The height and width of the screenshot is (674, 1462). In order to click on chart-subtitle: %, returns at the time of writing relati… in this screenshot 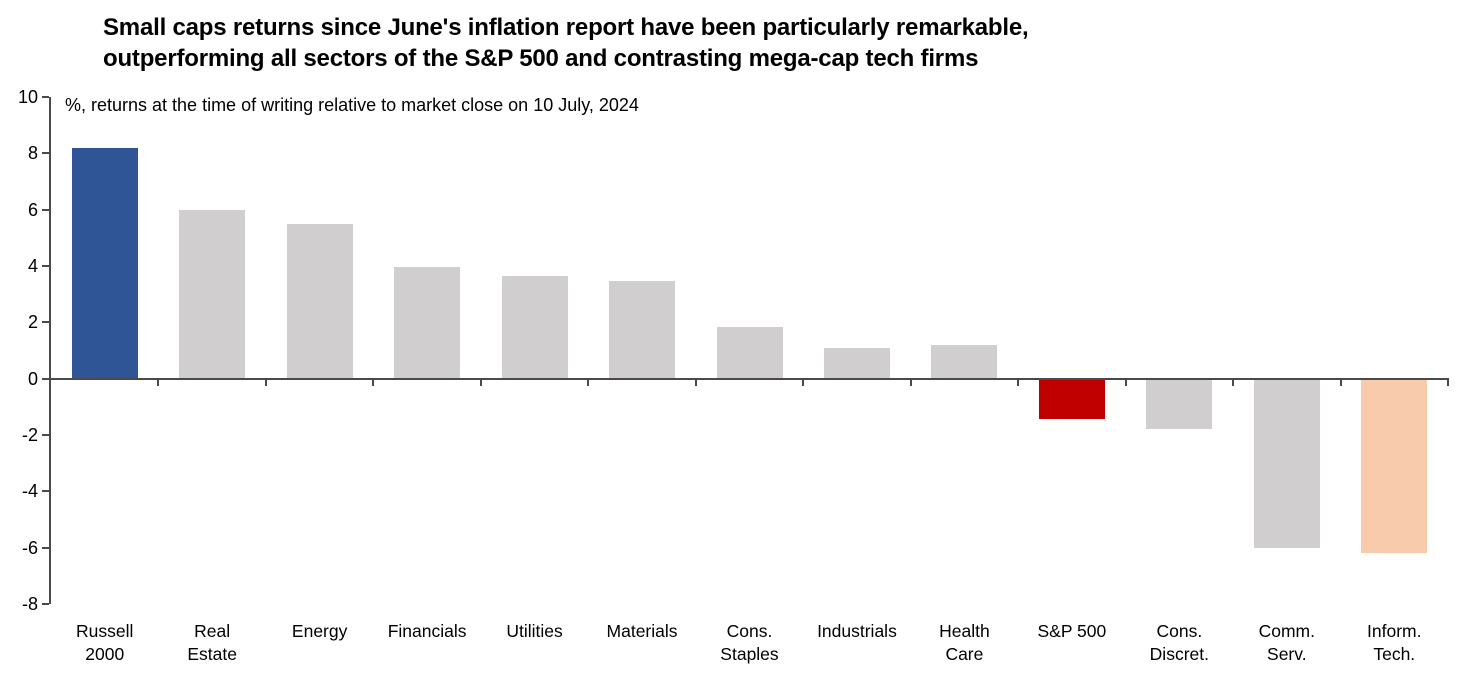, I will do `click(352, 105)`.